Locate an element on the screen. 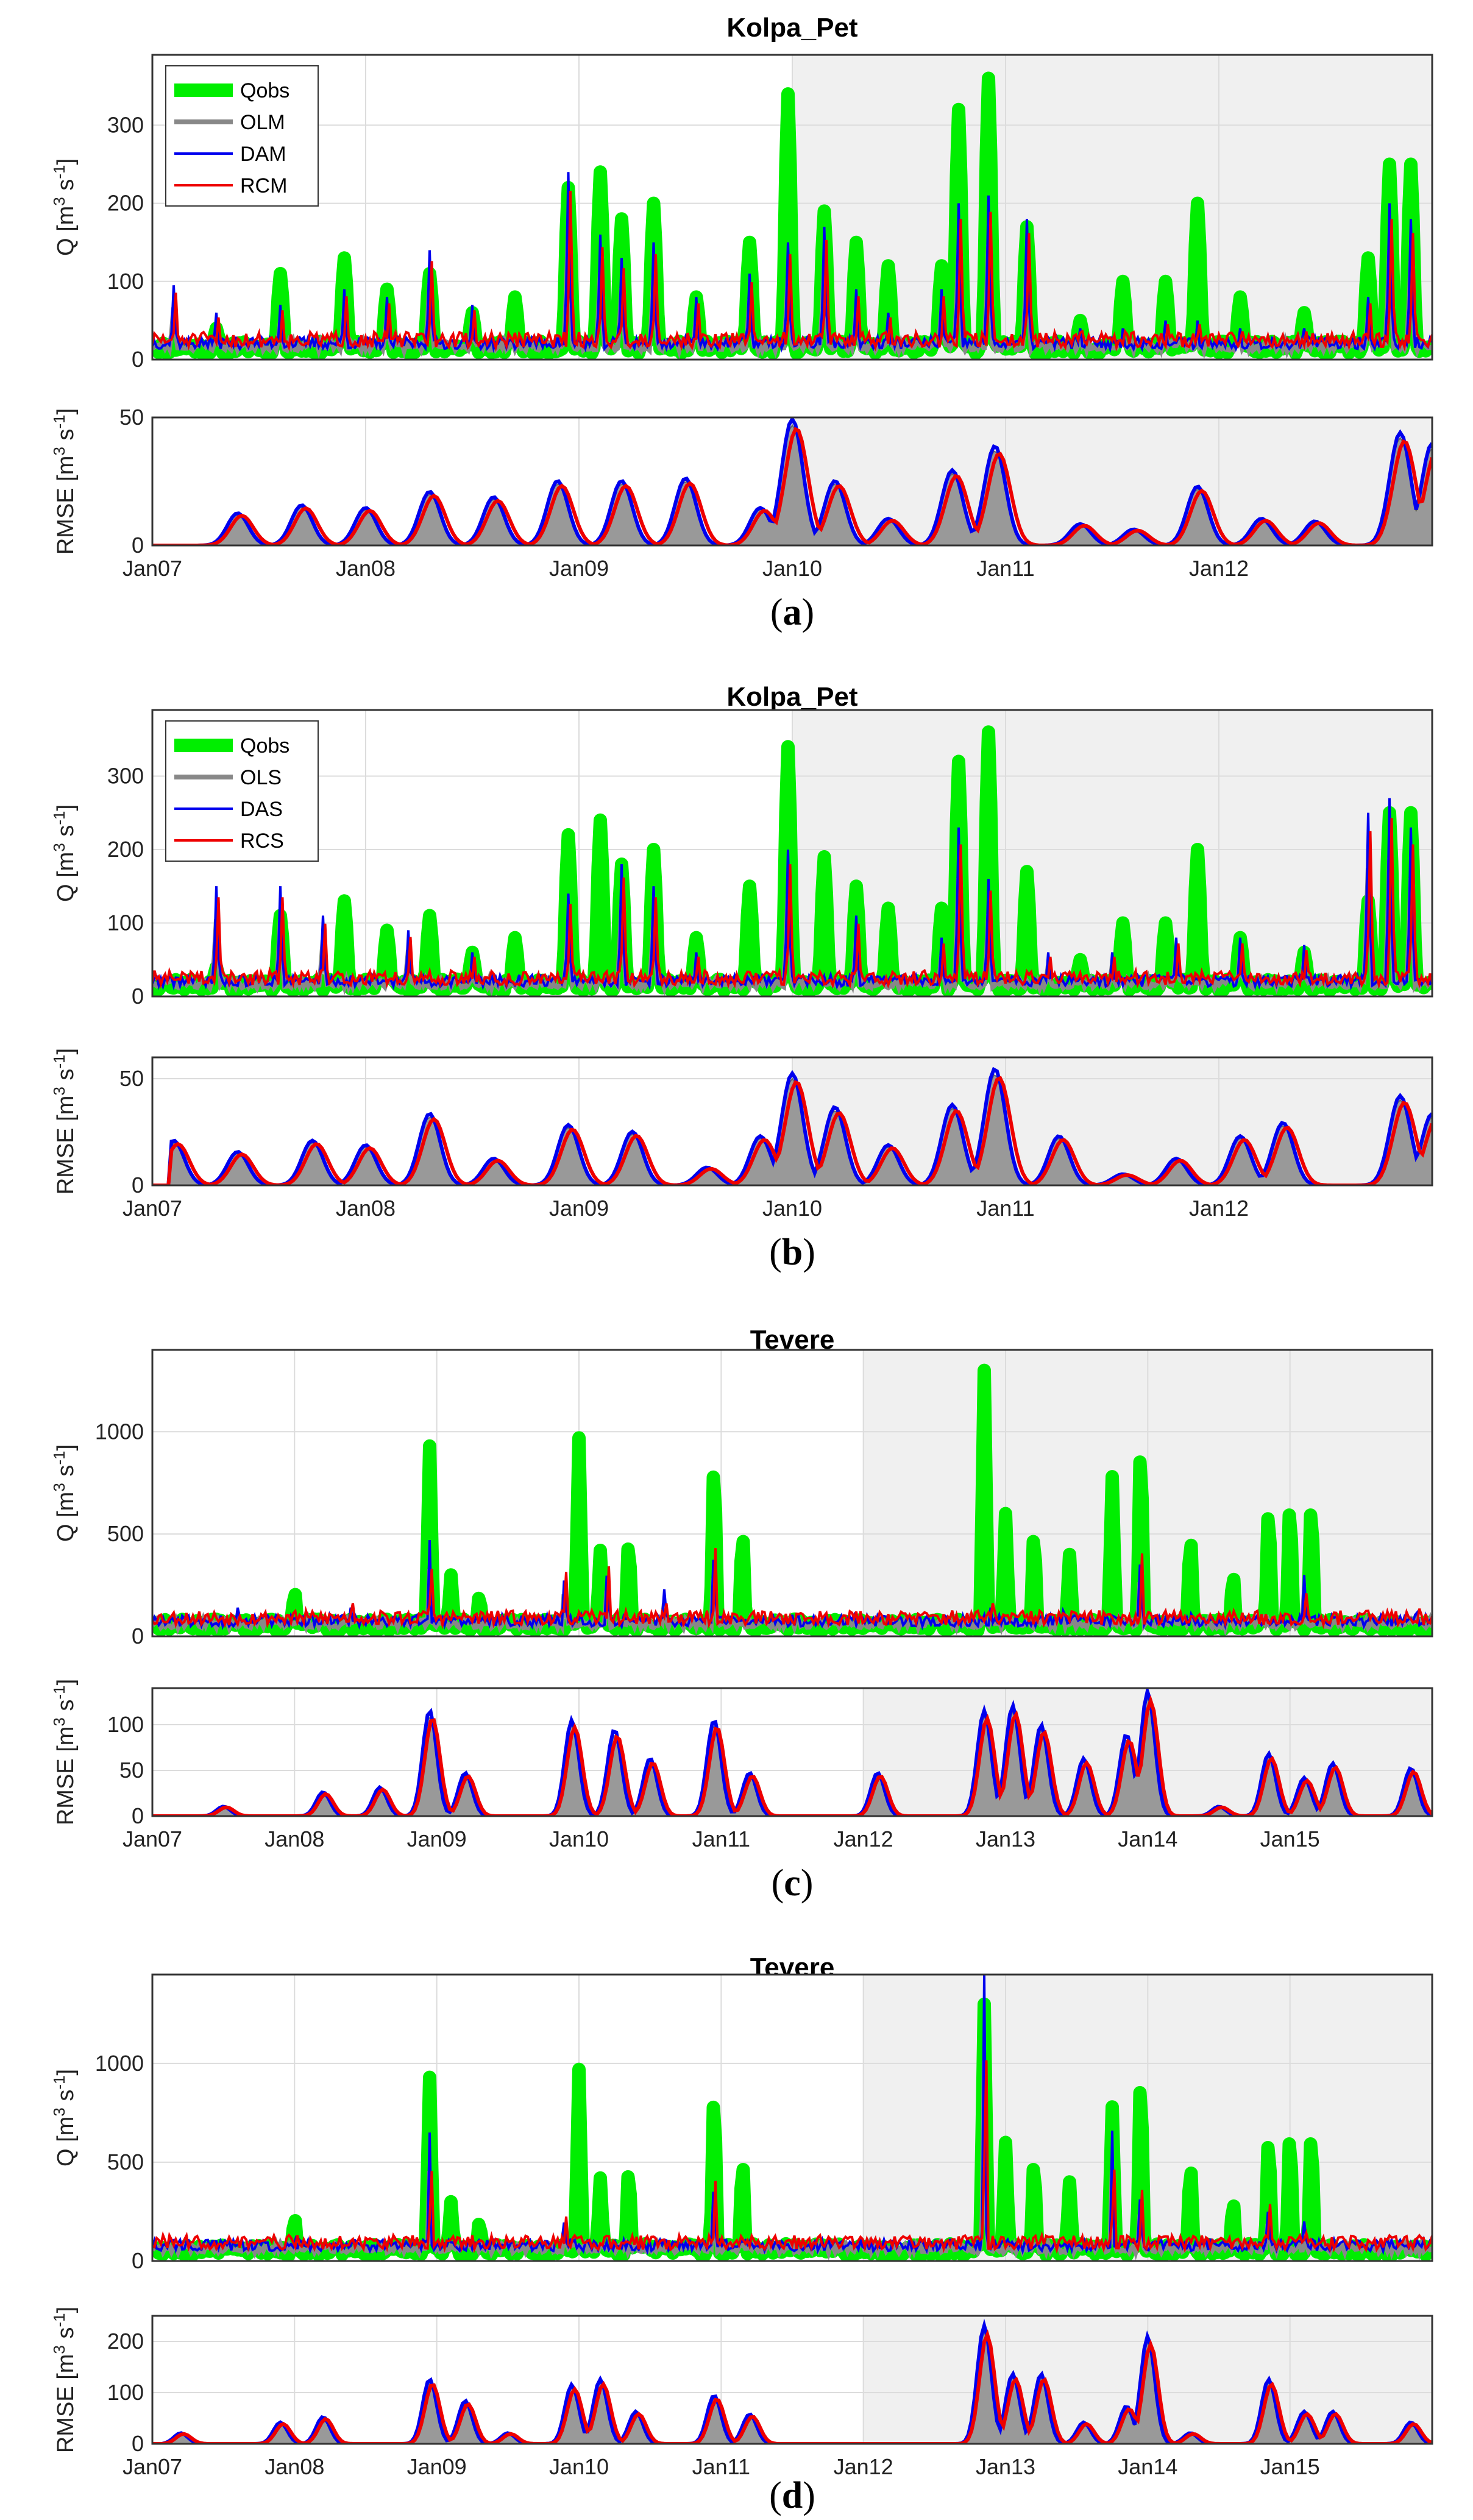 This screenshot has height=2520, width=1473. legend: Qobs OLM DAM RCM is located at coordinates (242, 136).